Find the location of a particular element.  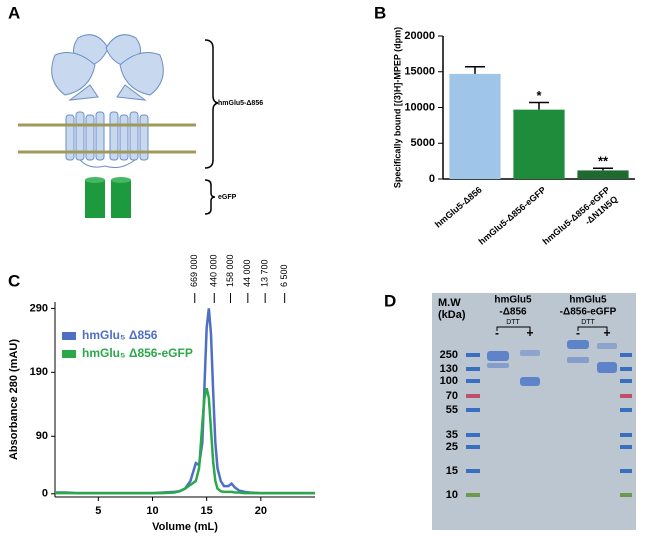

ladder-label: 250 is located at coordinates (449, 355).